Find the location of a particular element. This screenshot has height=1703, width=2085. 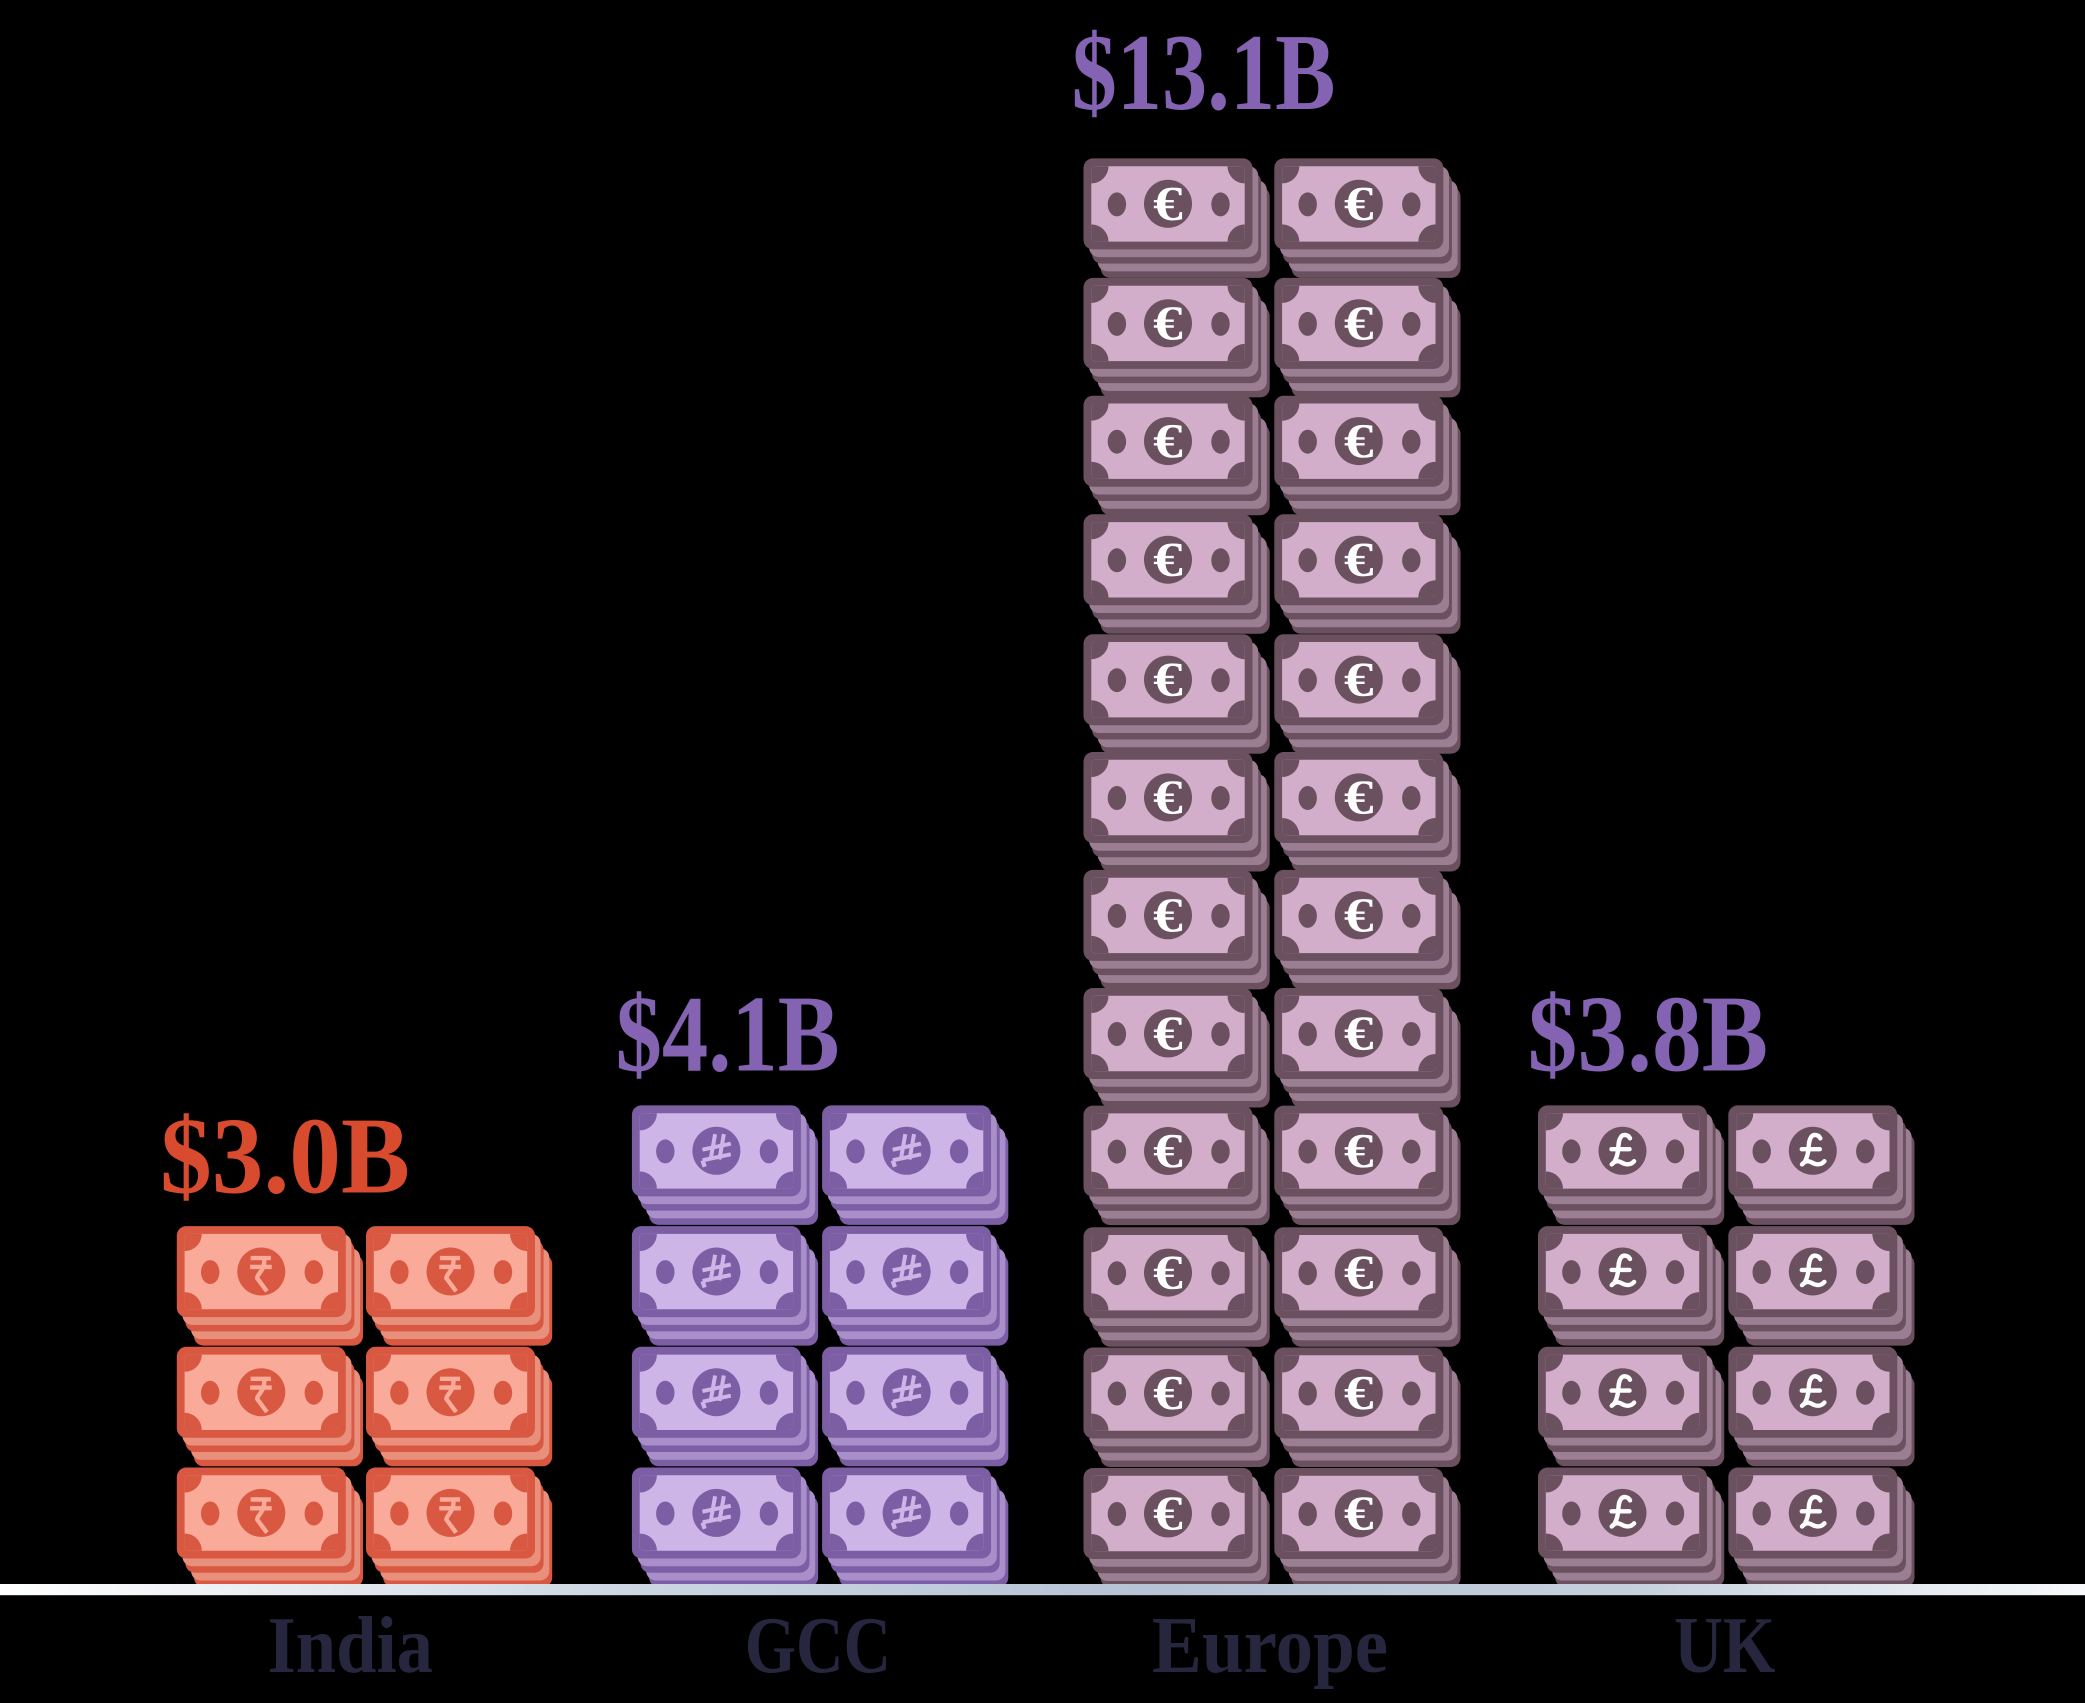

svg-text: $3.8B is located at coordinates (1648, 1033).